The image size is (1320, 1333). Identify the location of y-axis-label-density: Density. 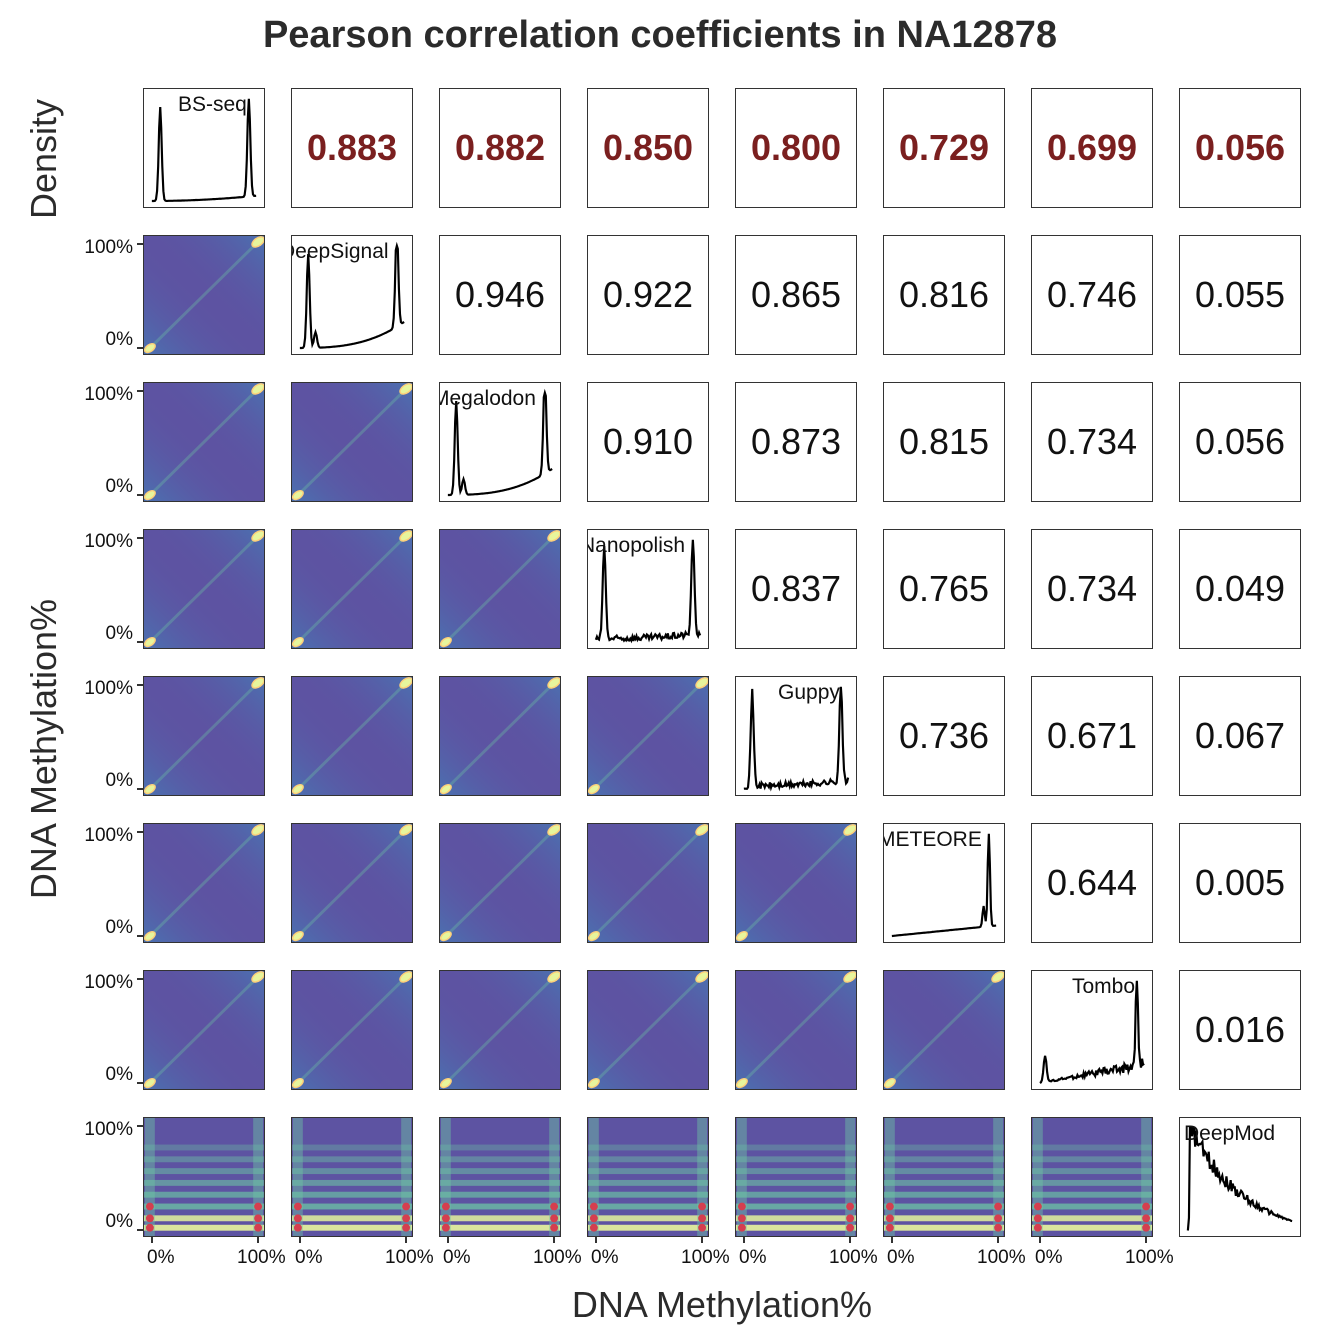
(43, 158).